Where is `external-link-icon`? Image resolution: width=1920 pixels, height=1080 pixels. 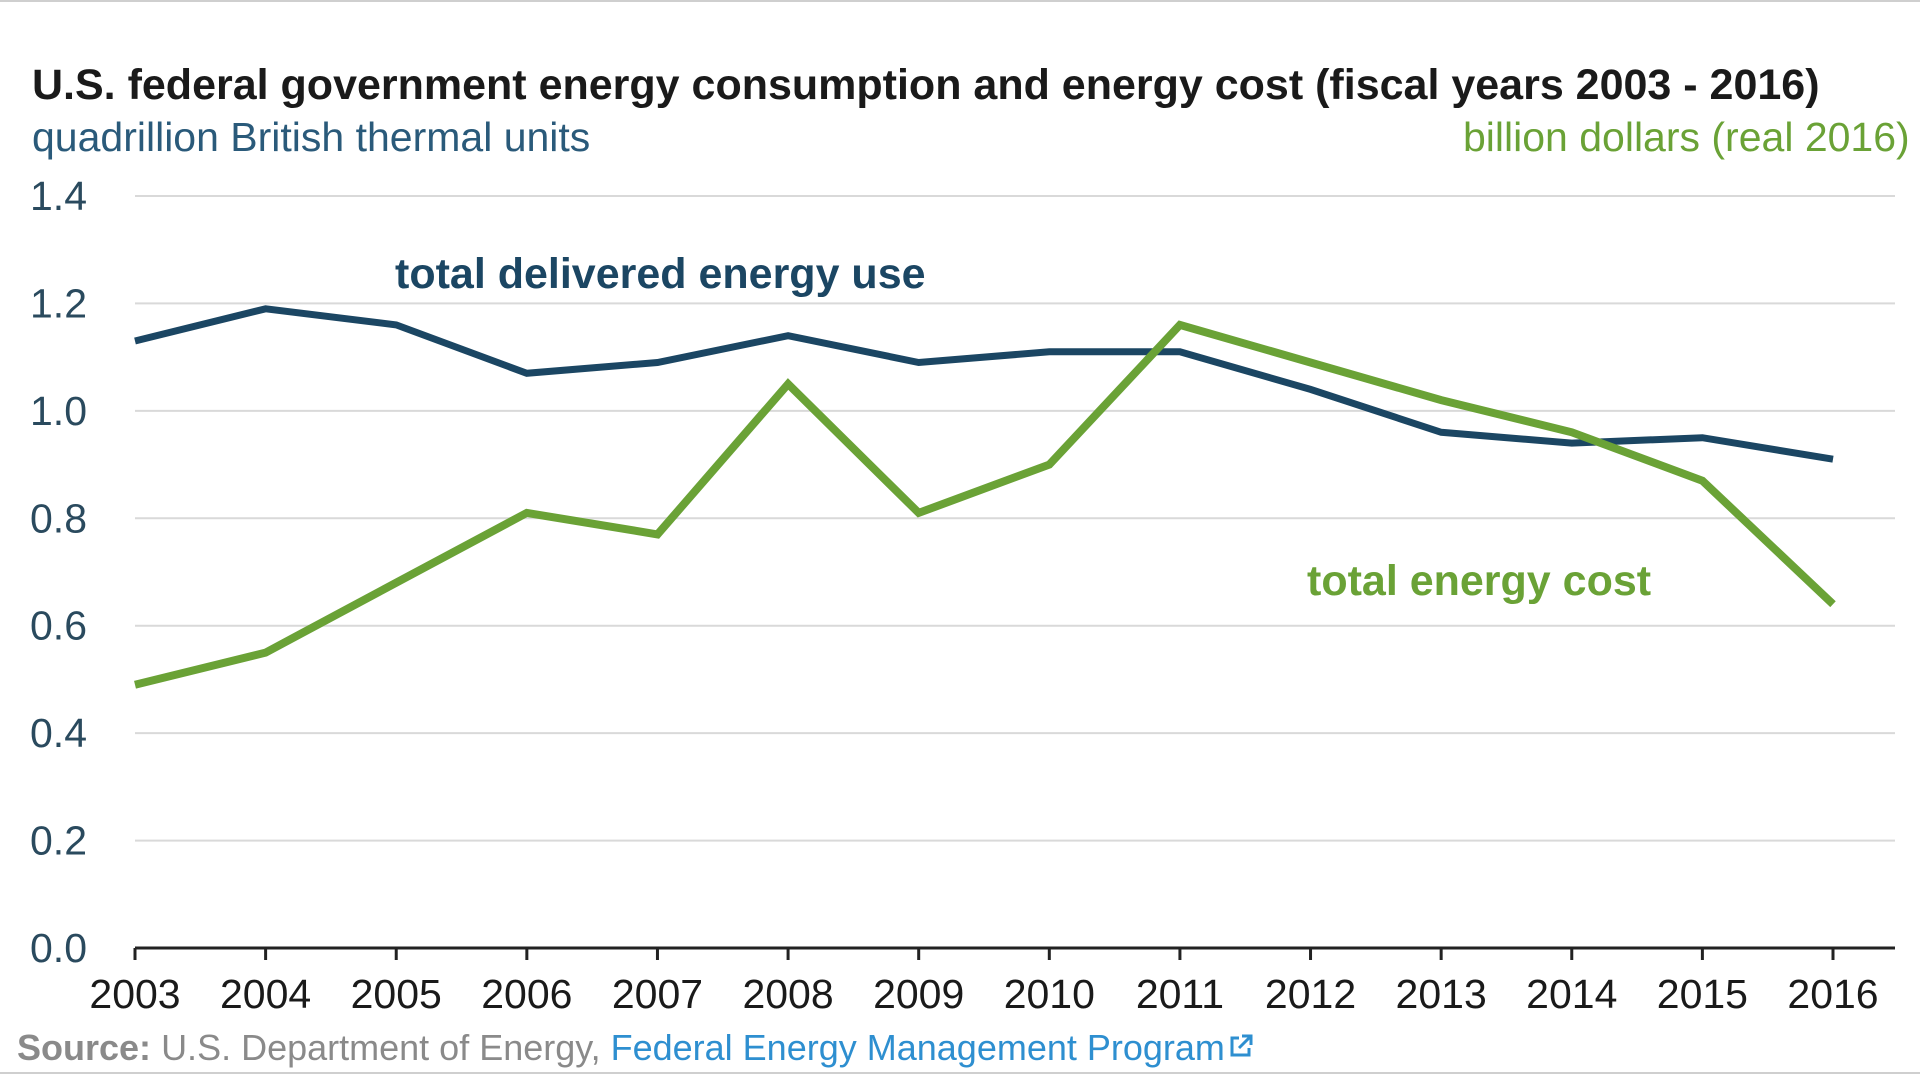 external-link-icon is located at coordinates (1241, 1046).